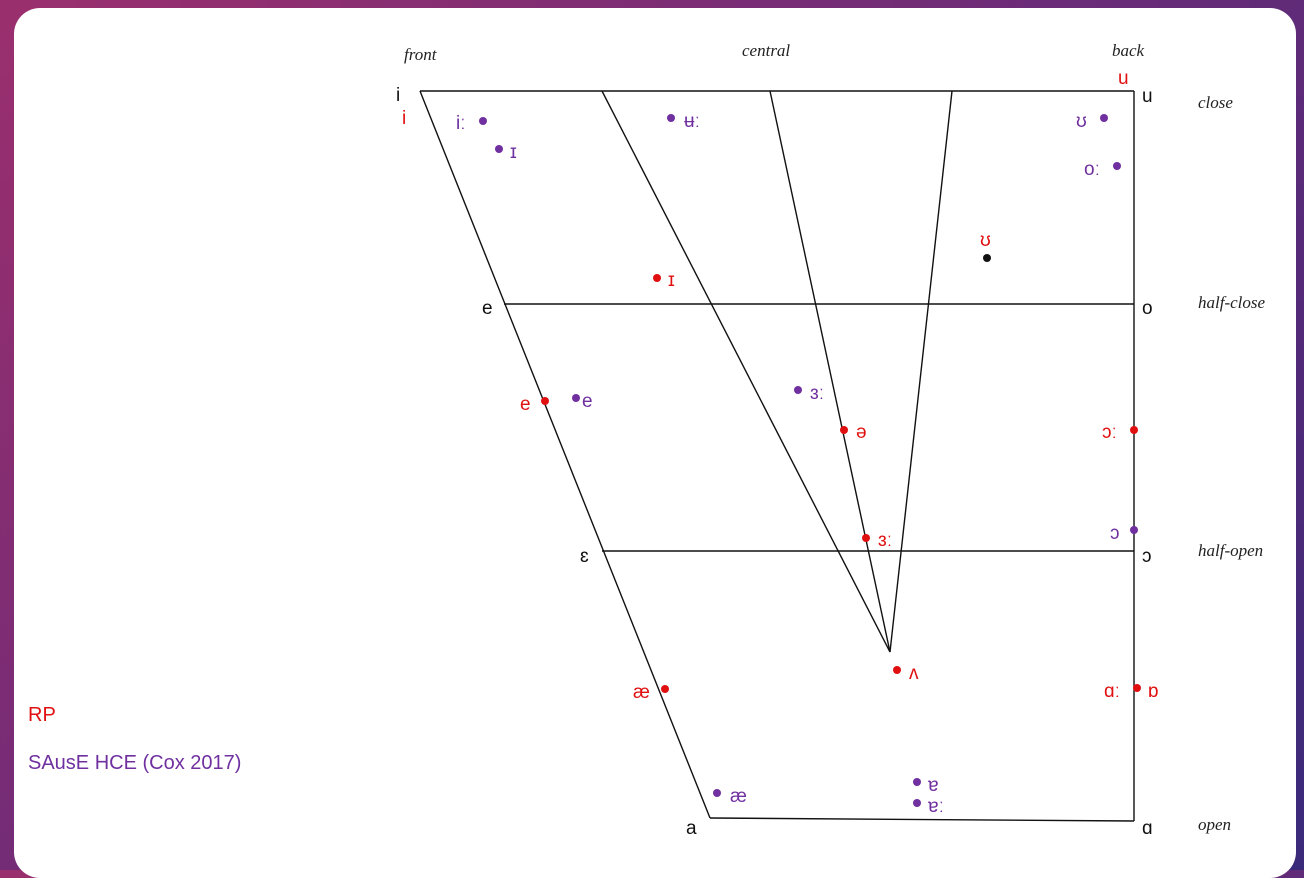  I want to click on cardinal-o: o, so click(1147, 308).